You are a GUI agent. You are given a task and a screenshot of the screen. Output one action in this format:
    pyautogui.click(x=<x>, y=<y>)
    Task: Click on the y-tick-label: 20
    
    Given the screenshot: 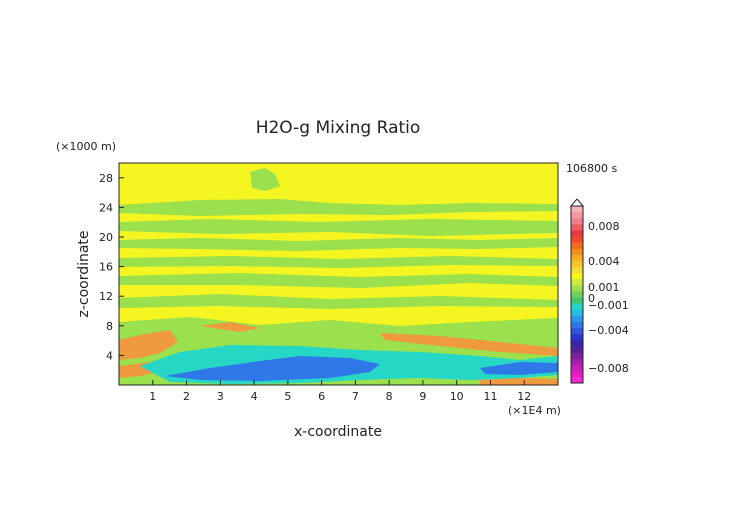 What is the action you would take?
    pyautogui.click(x=106, y=237)
    